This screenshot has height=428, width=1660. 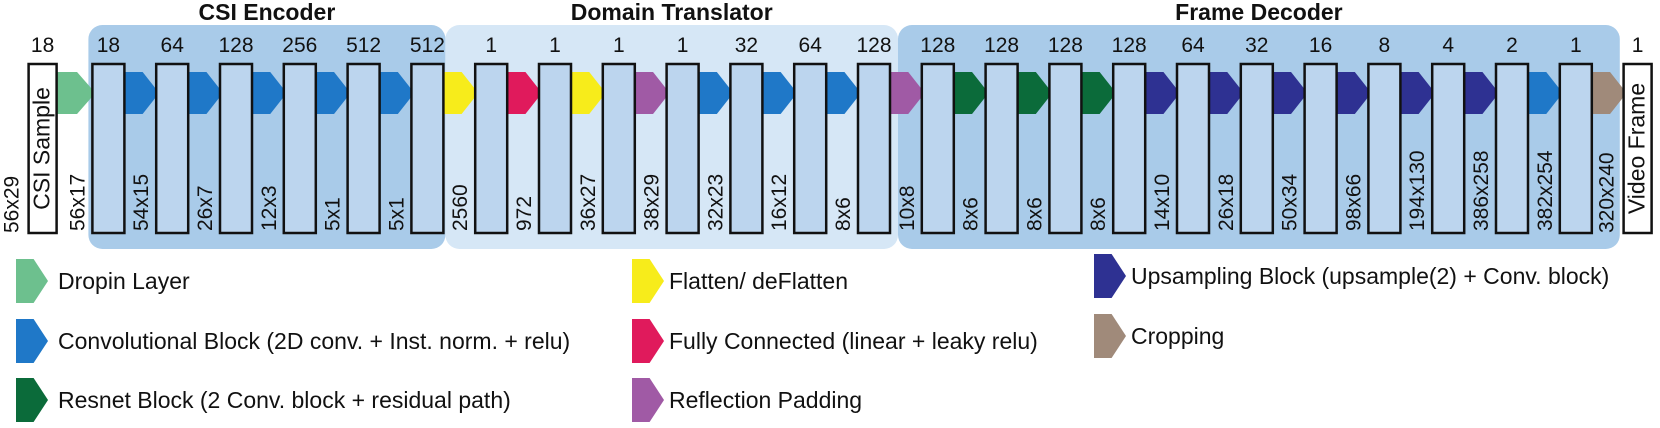 What do you see at coordinates (1607, 192) in the screenshot?
I see `size-label: 320x240` at bounding box center [1607, 192].